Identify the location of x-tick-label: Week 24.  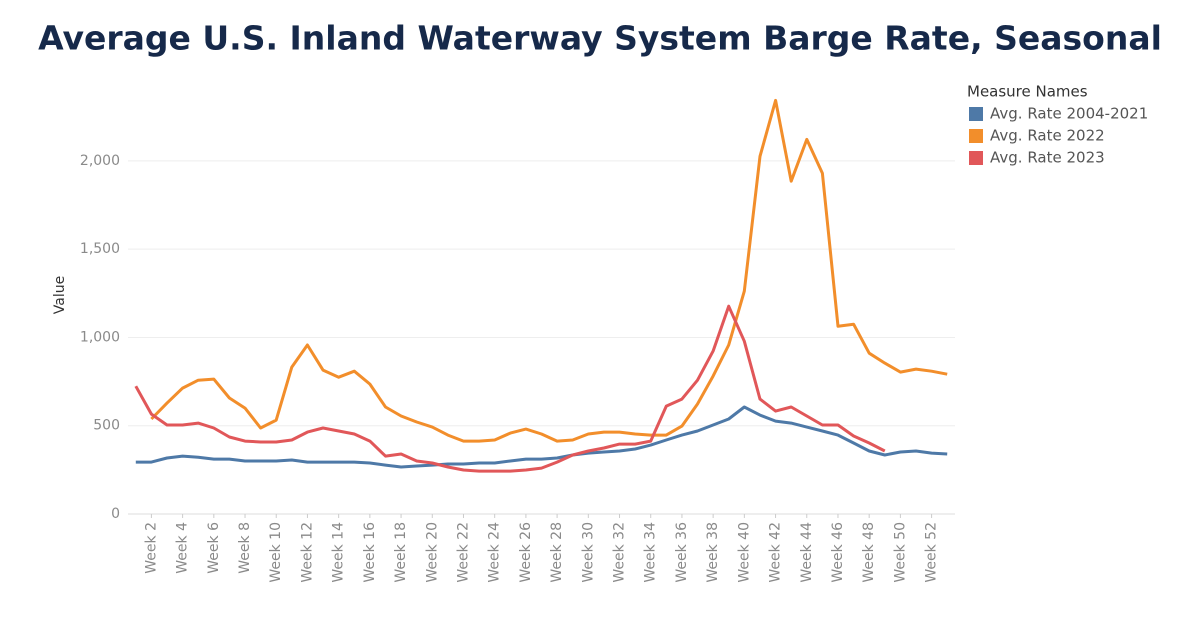
(495, 552).